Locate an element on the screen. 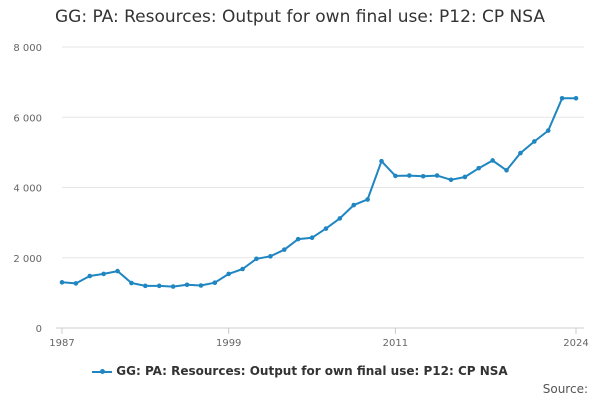 The image size is (600, 400). x-axis: 1987 1999 2011 2024 is located at coordinates (319, 338).